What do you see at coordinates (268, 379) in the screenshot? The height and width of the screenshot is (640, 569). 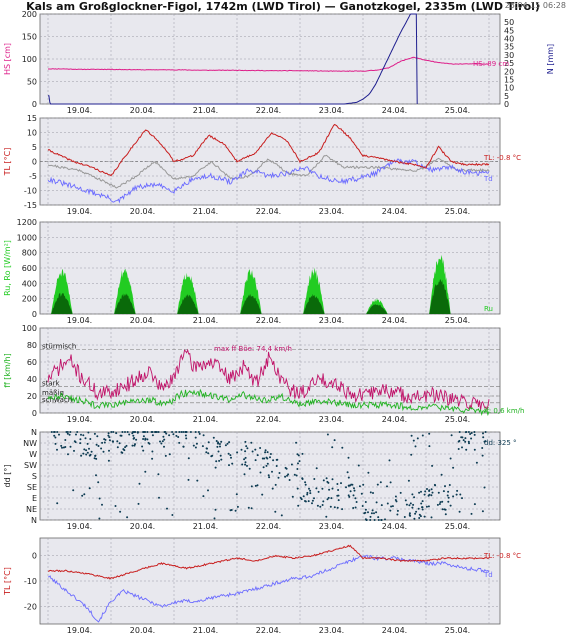 I see `series-gust` at bounding box center [268, 379].